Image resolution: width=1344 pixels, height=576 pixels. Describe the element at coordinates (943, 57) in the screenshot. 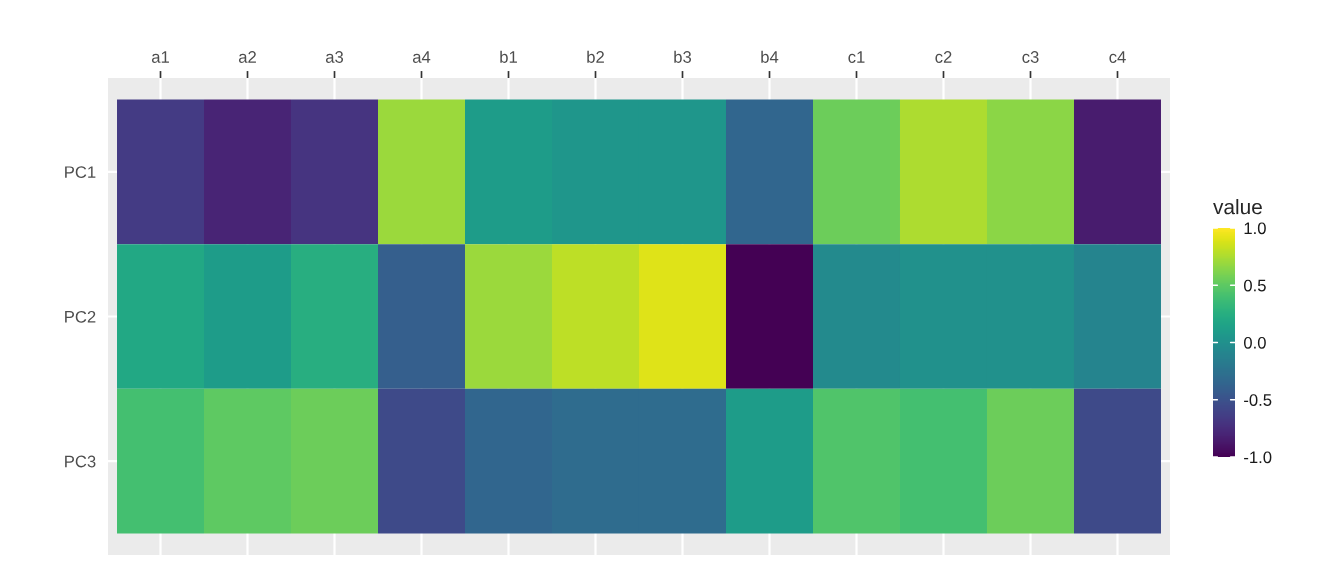

I see `x-tick-label: c2` at that location.